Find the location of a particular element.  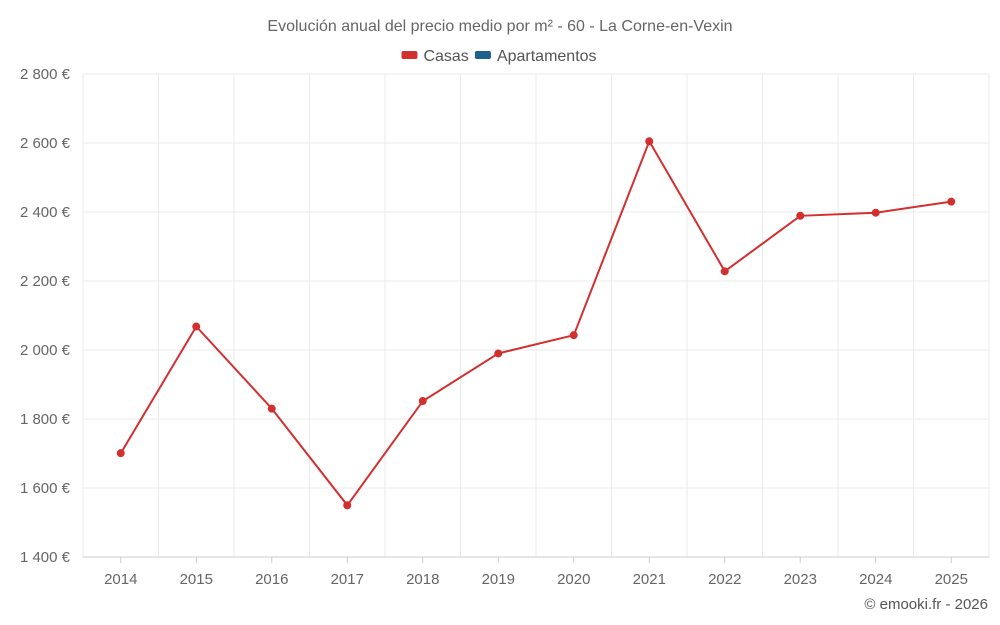

y-tick-label: 2 400 € is located at coordinates (45, 212).